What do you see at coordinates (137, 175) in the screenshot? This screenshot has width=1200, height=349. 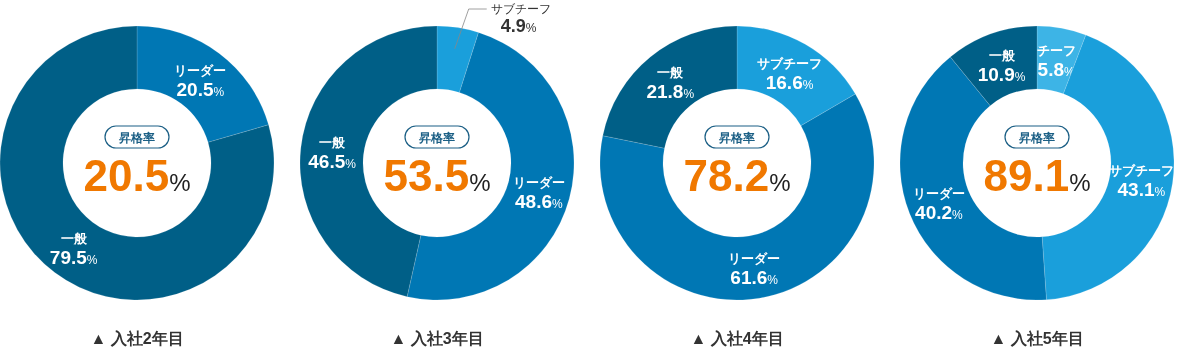 I see `text: 20.5%` at bounding box center [137, 175].